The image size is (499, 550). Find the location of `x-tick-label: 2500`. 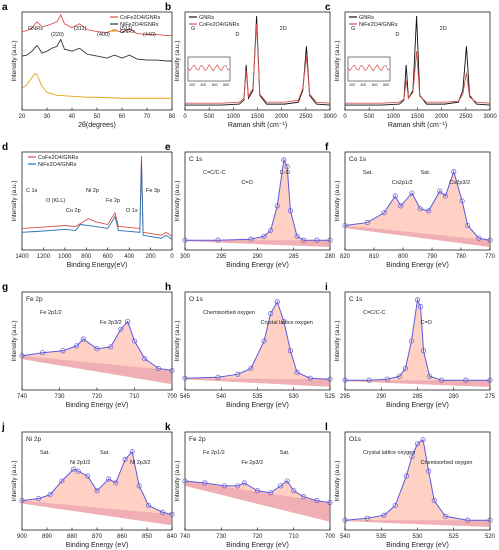

x-tick-label: 2500 is located at coordinates (306, 117).